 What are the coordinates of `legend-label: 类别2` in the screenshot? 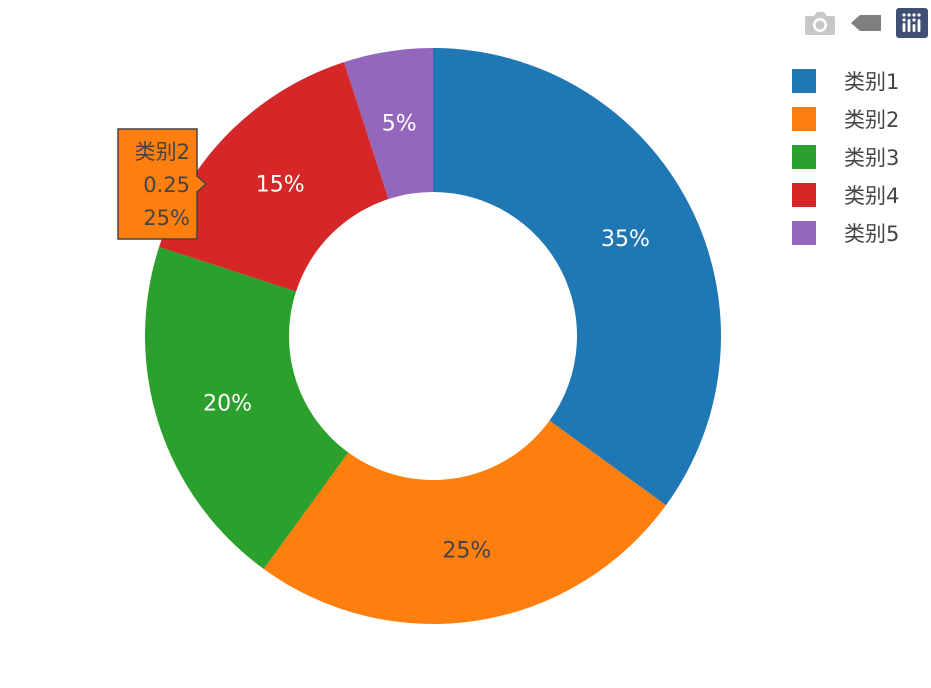 It's located at (872, 120).